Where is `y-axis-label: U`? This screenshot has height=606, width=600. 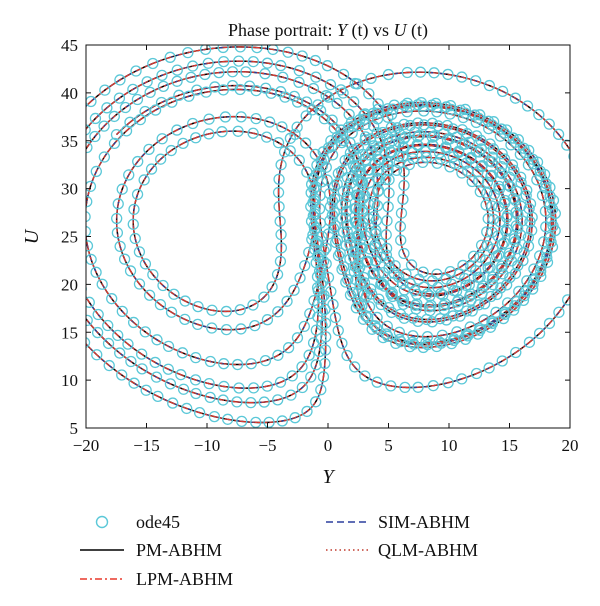
y-axis-label: U is located at coordinates (32, 236).